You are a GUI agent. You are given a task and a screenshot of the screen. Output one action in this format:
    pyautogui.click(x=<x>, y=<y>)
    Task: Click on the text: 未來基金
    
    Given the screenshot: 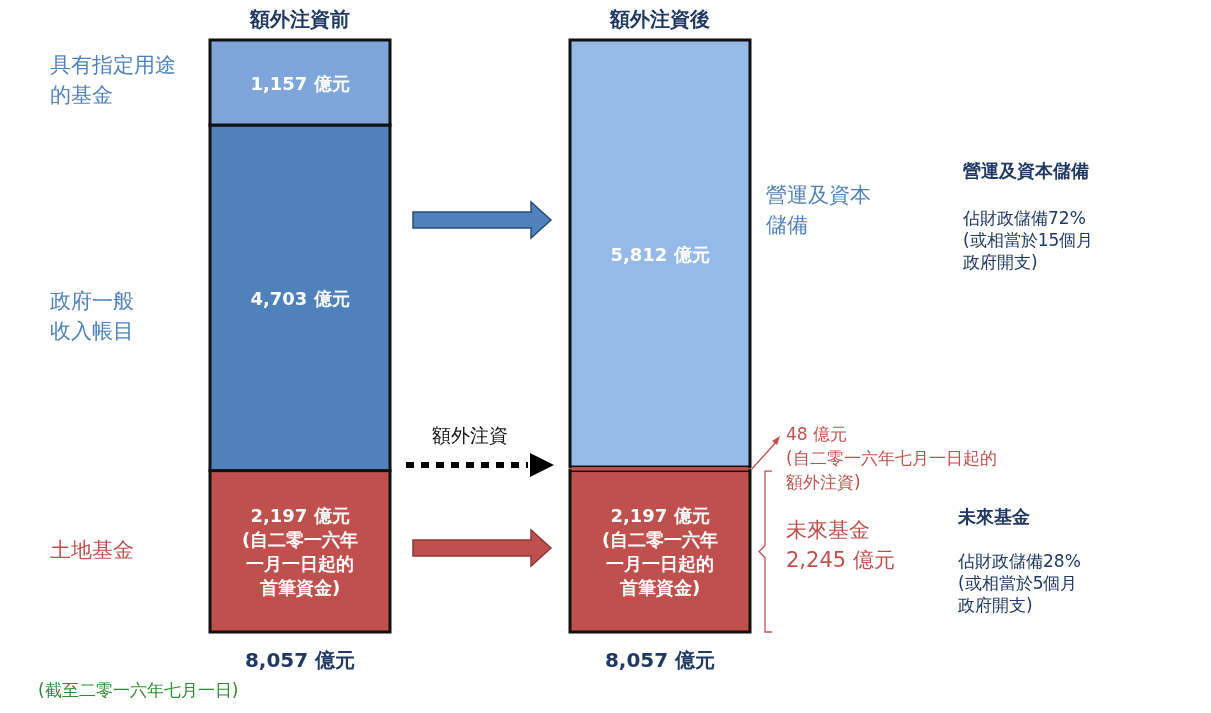 What is the action you would take?
    pyautogui.click(x=993, y=516)
    